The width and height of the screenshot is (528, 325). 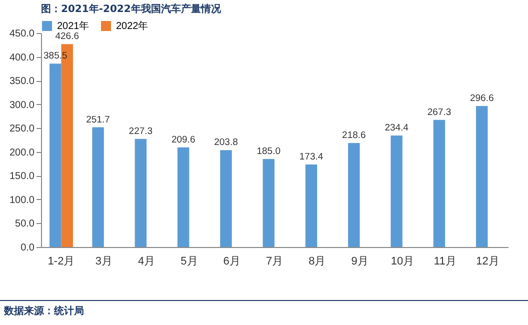 I want to click on y-tick-label: 100.0, so click(x=22, y=200).